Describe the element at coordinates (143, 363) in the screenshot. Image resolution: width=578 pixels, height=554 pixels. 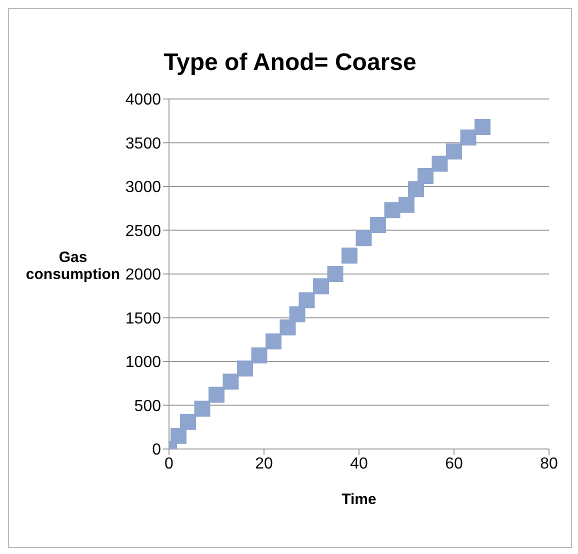
I see `y-tick-label: 1000` at that location.